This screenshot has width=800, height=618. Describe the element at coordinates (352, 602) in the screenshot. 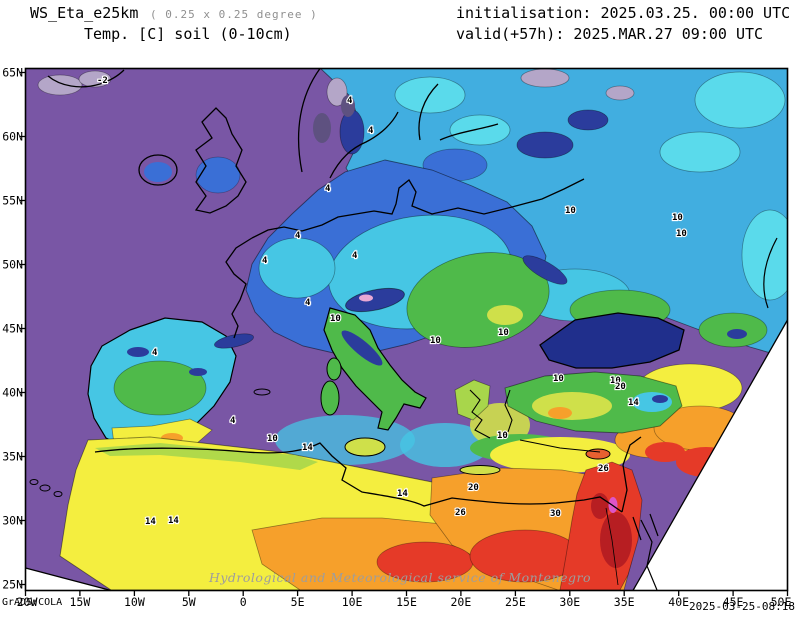

I see `lon-label: 10E` at that location.